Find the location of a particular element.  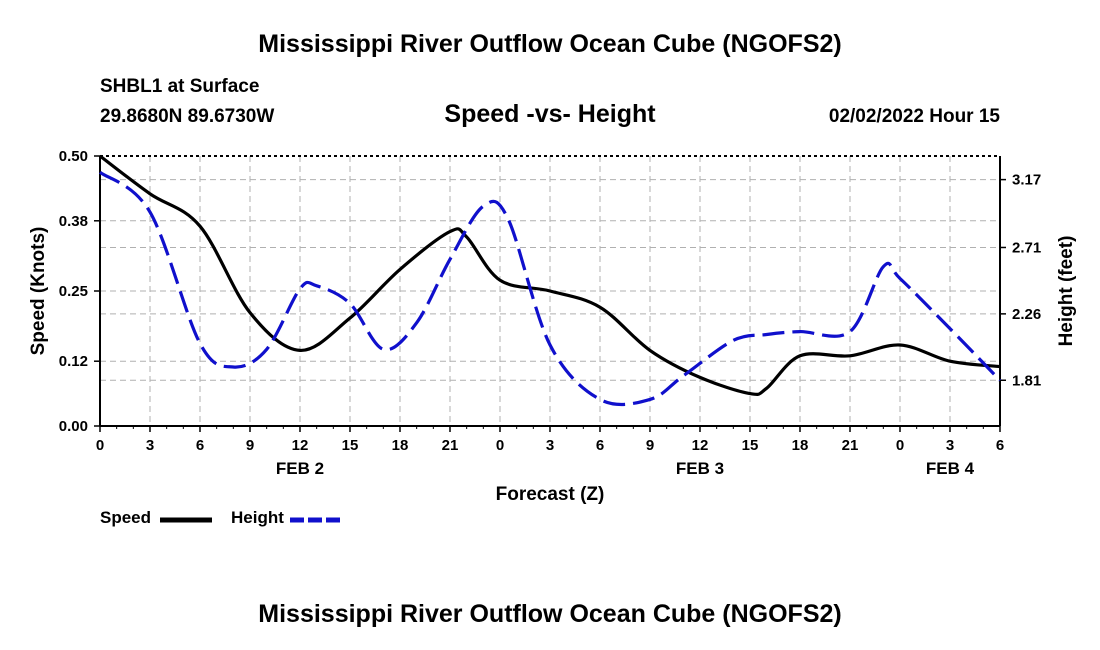

legend-height-swatch is located at coordinates (316, 520).